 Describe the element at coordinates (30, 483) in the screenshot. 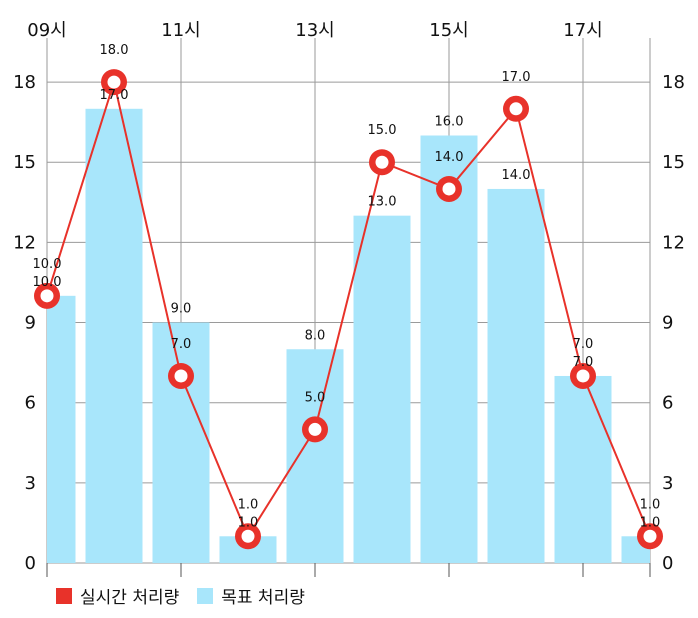

I see `y-tick-left-3: 3` at that location.